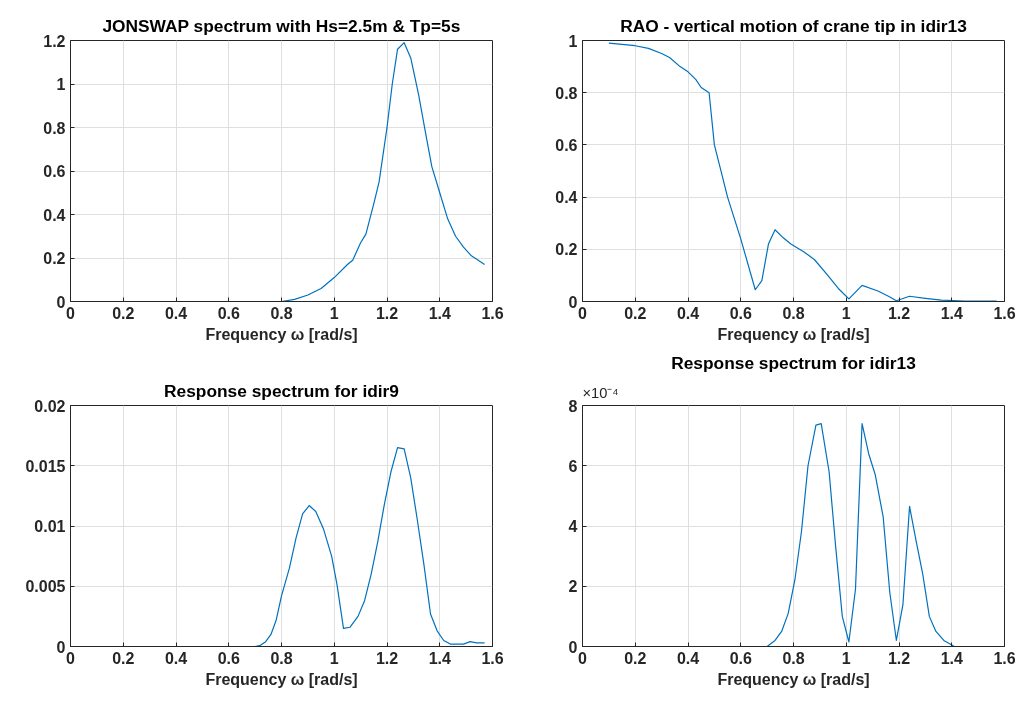 The image size is (1036, 701). What do you see at coordinates (573, 406) in the screenshot?
I see `y-tick-label: 8` at bounding box center [573, 406].